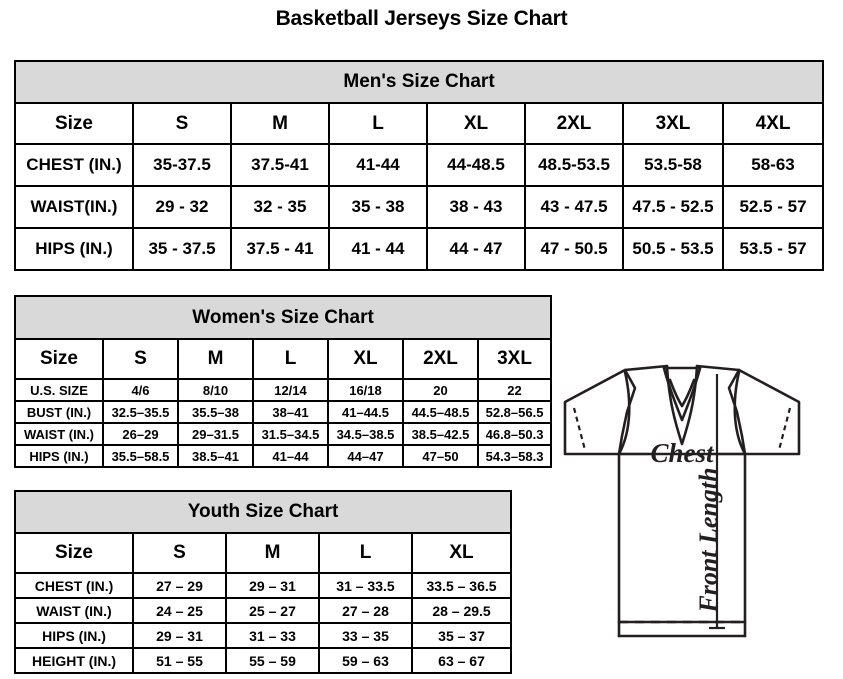 The height and width of the screenshot is (679, 843). What do you see at coordinates (365, 553) in the screenshot?
I see `youth-column-header-l: L` at bounding box center [365, 553].